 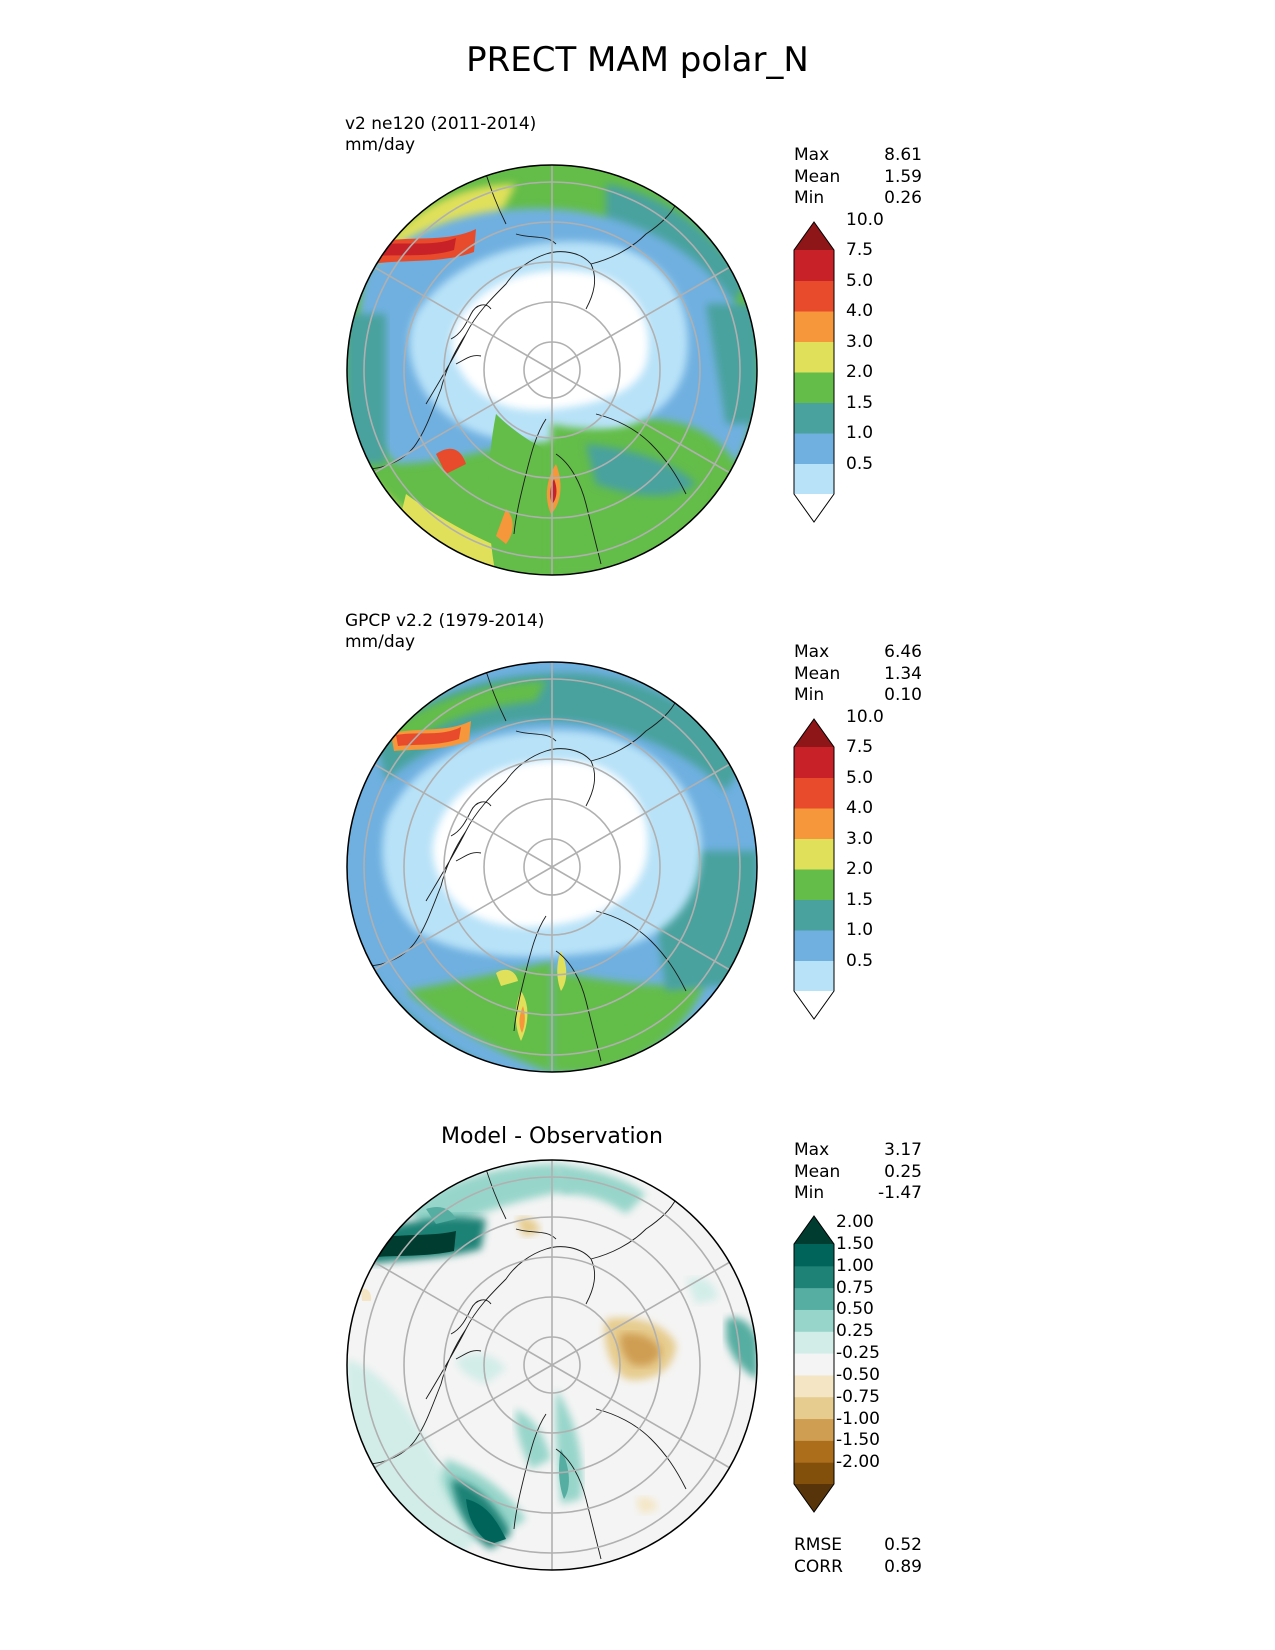 What do you see at coordinates (855, 1287) in the screenshot?
I see `colorbar-tick-label: 0.75` at bounding box center [855, 1287].